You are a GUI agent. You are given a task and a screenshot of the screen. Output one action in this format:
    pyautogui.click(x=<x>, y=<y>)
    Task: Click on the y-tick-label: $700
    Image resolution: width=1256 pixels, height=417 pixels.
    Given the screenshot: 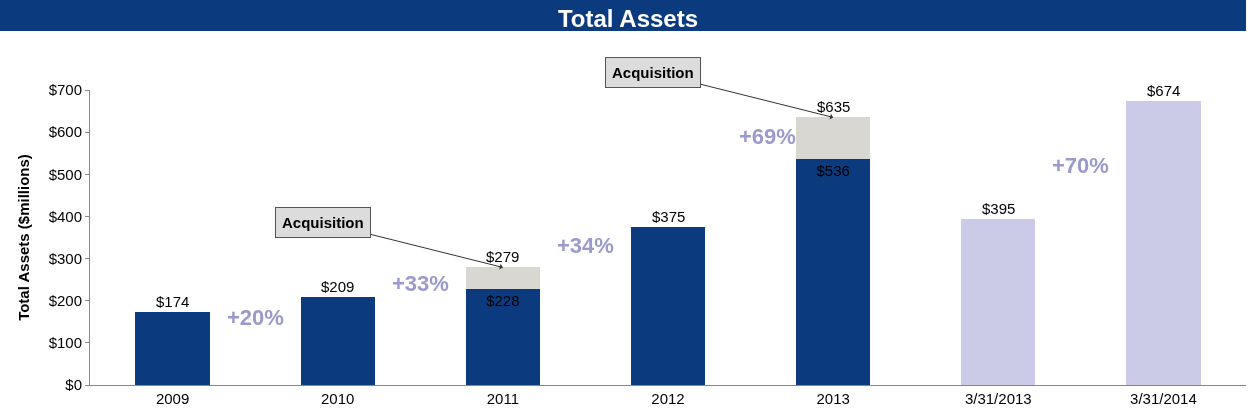 What is the action you would take?
    pyautogui.click(x=65, y=90)
    